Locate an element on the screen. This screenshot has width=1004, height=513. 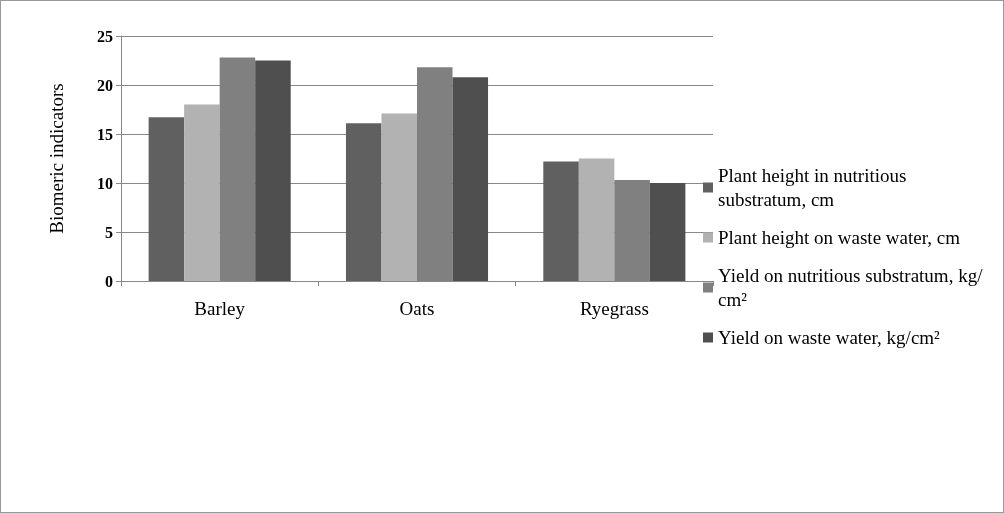
y-tick-label: 15 is located at coordinates (105, 134).